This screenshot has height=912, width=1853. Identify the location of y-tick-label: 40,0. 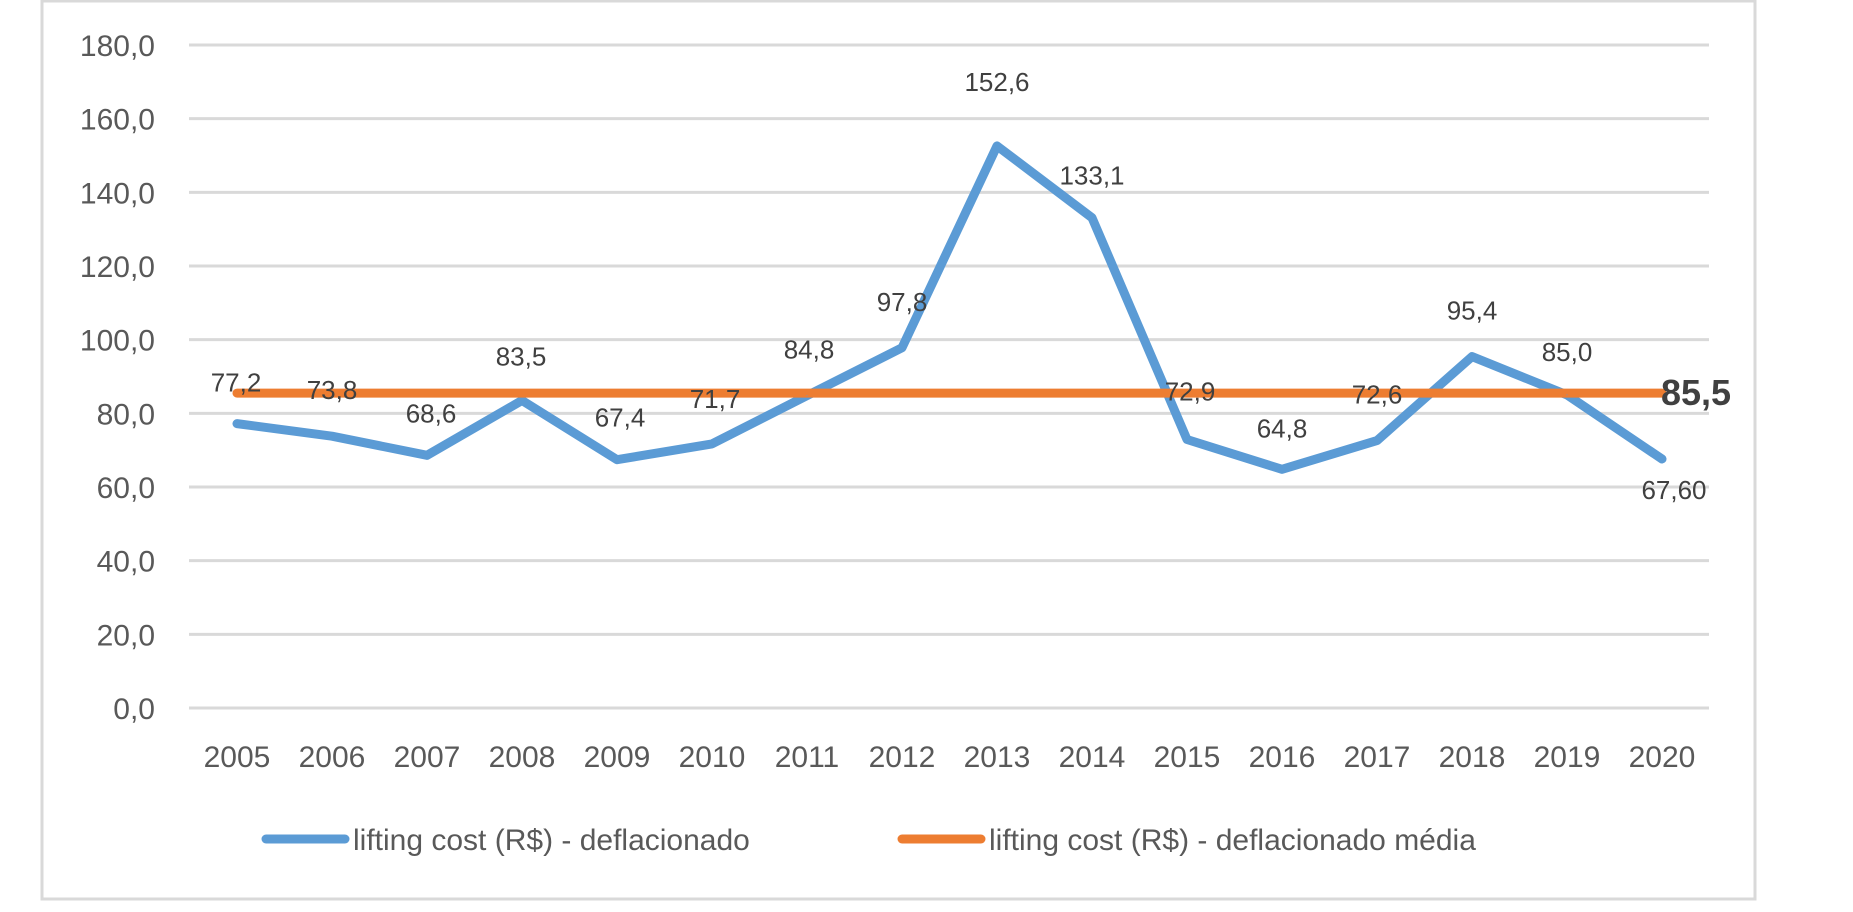
(126, 562).